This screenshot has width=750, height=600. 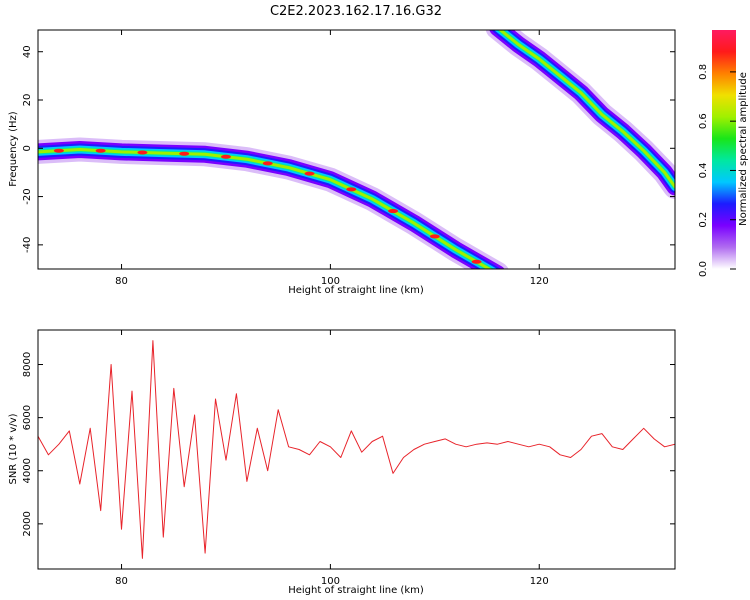 What do you see at coordinates (13, 448) in the screenshot?
I see `snr-y-axis-label: SNR (10 * v/v)` at bounding box center [13, 448].